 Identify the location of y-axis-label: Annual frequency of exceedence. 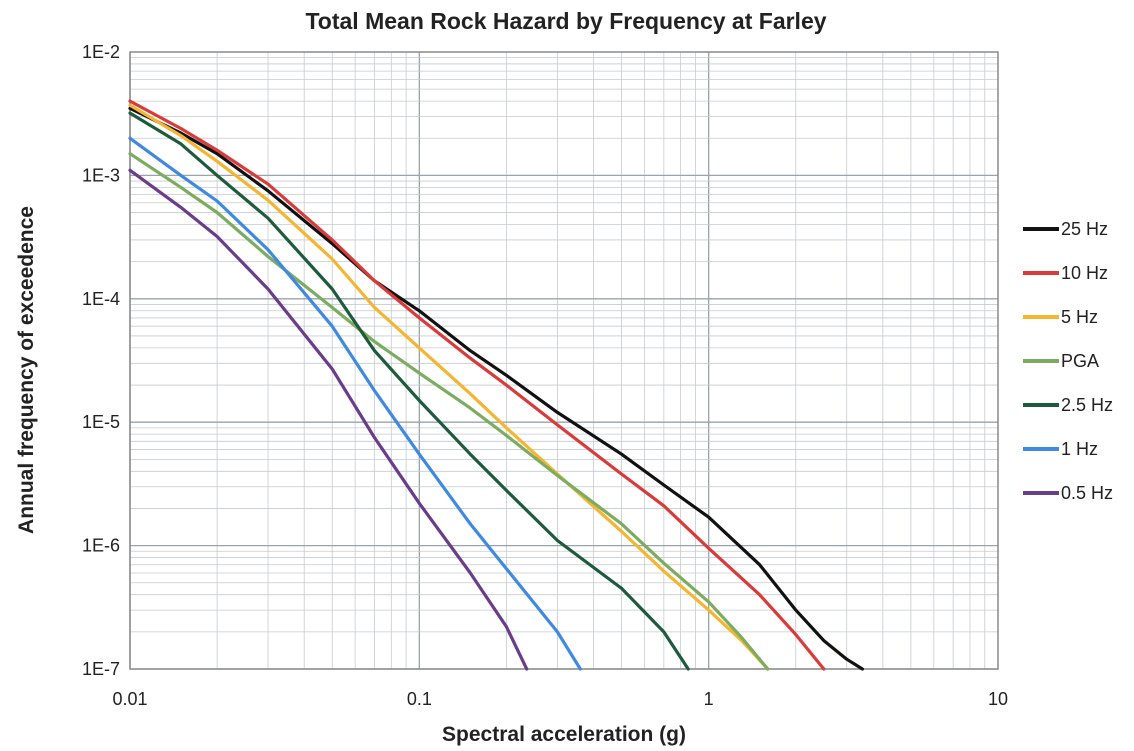
(26, 370).